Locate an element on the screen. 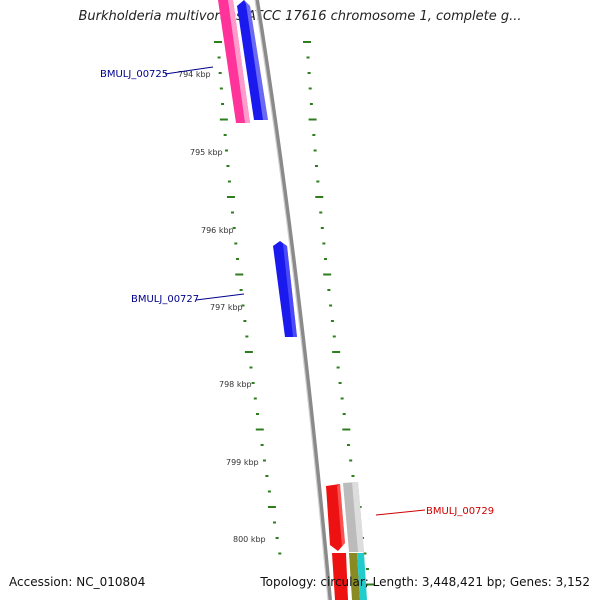 This screenshot has width=600, height=600. chromosome-backbone is located at coordinates (293, 300).